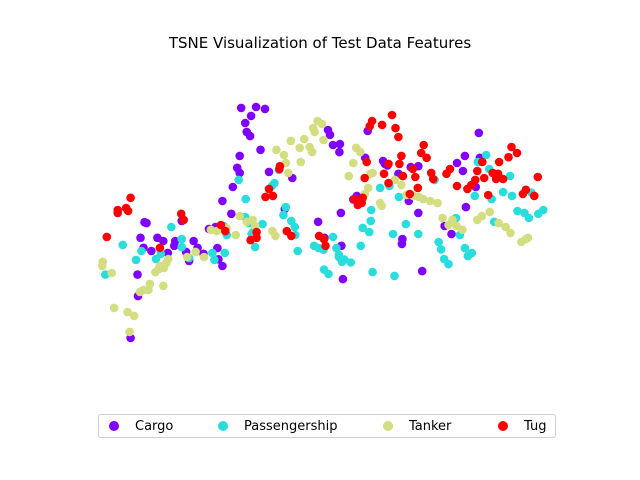  Describe the element at coordinates (291, 426) in the screenshot. I see `legend-label-passengership: Passengership` at that location.